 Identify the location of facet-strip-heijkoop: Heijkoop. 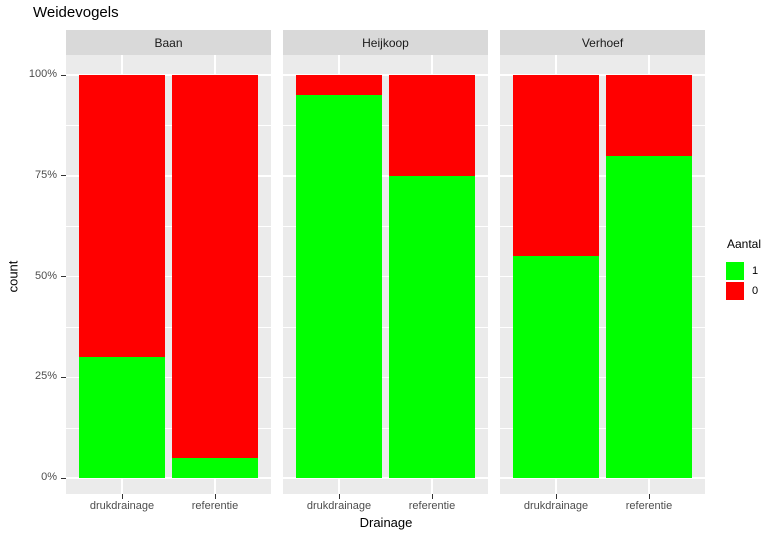
(385, 42).